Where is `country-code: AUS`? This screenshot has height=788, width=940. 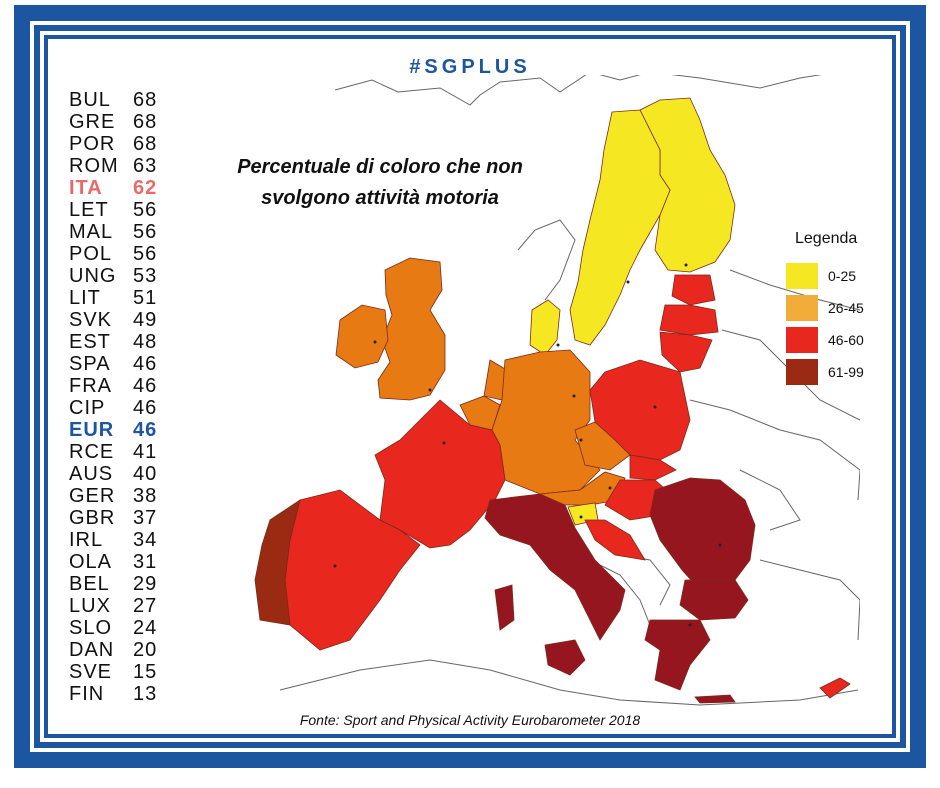 country-code: AUS is located at coordinates (91, 474).